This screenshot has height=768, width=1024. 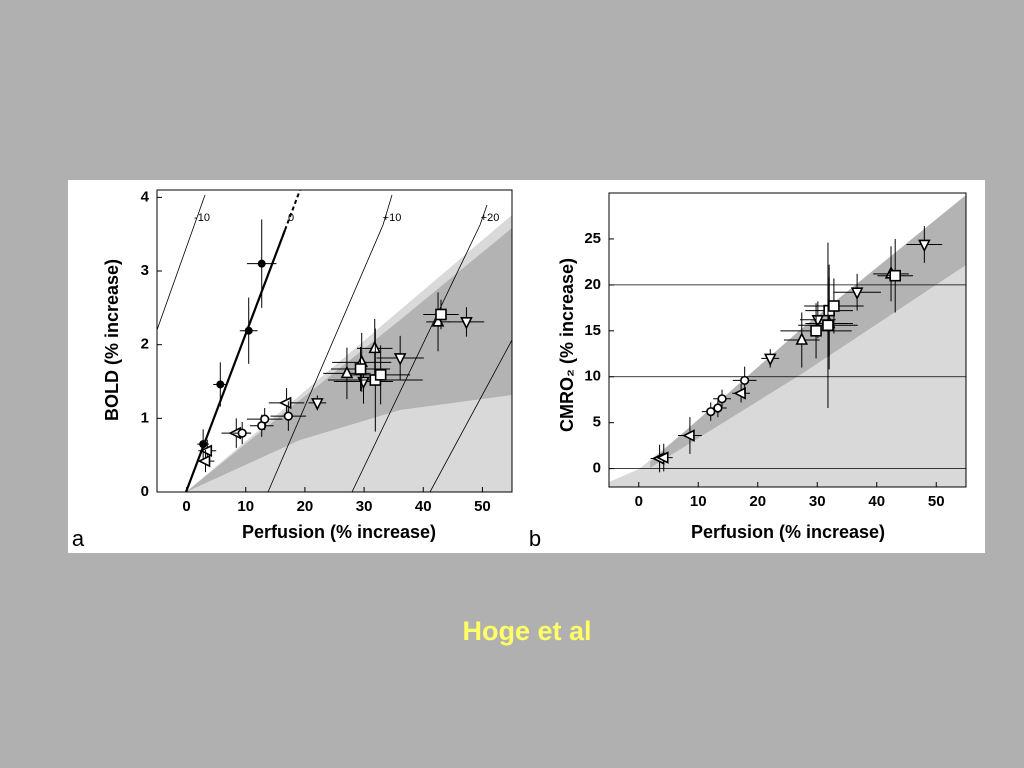 I want to click on isoline-label: 0, so click(x=291, y=218).